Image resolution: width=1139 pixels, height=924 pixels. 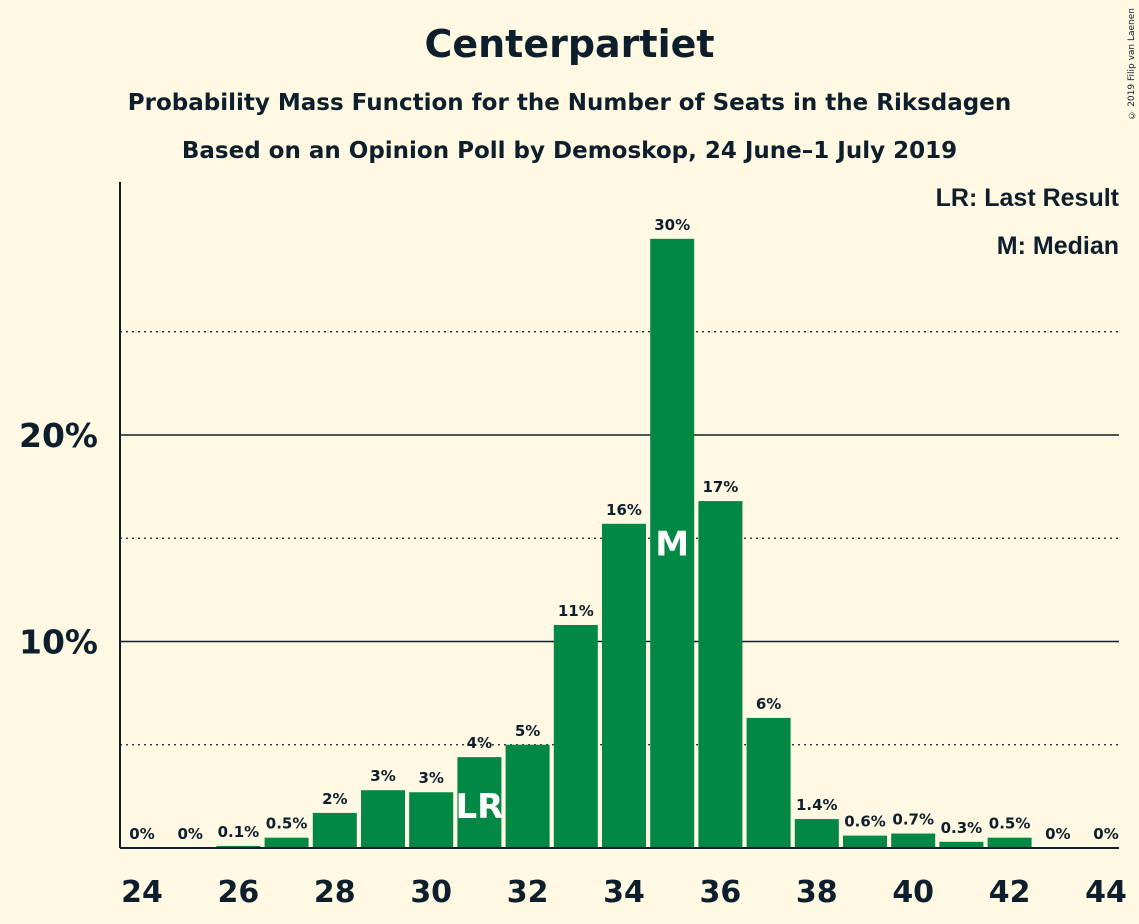 What do you see at coordinates (1106, 892) in the screenshot?
I see `x-tick-label: 44` at bounding box center [1106, 892].